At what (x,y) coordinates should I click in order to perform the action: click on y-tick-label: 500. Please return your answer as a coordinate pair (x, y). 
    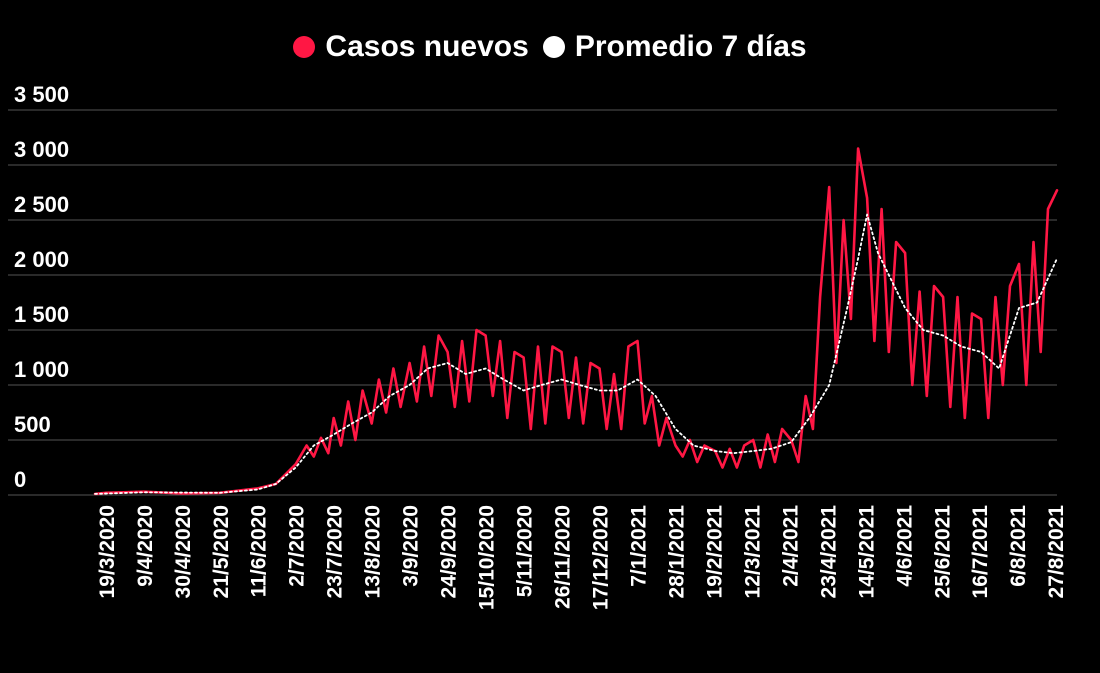
    Looking at the image, I should click on (32, 424).